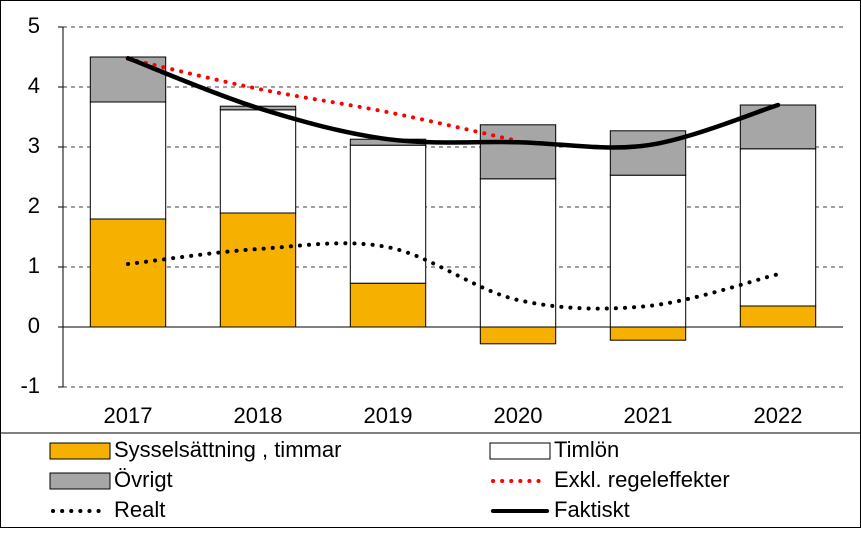  Describe the element at coordinates (642, 479) in the screenshot. I see `legend-label: Exkl. regeleffekter` at that location.